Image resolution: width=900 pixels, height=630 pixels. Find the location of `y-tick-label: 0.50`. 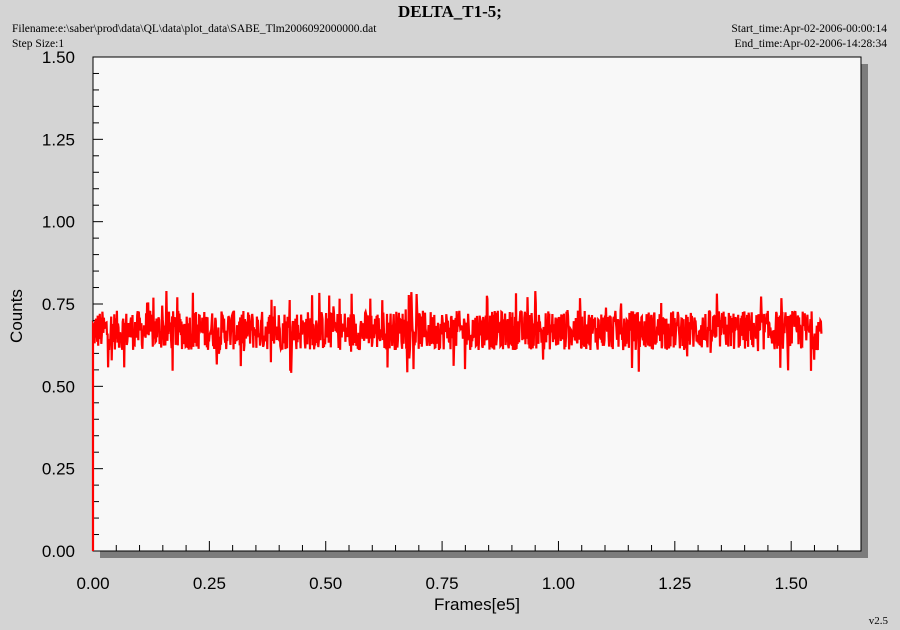

y-tick-label: 0.50 is located at coordinates (58, 386).